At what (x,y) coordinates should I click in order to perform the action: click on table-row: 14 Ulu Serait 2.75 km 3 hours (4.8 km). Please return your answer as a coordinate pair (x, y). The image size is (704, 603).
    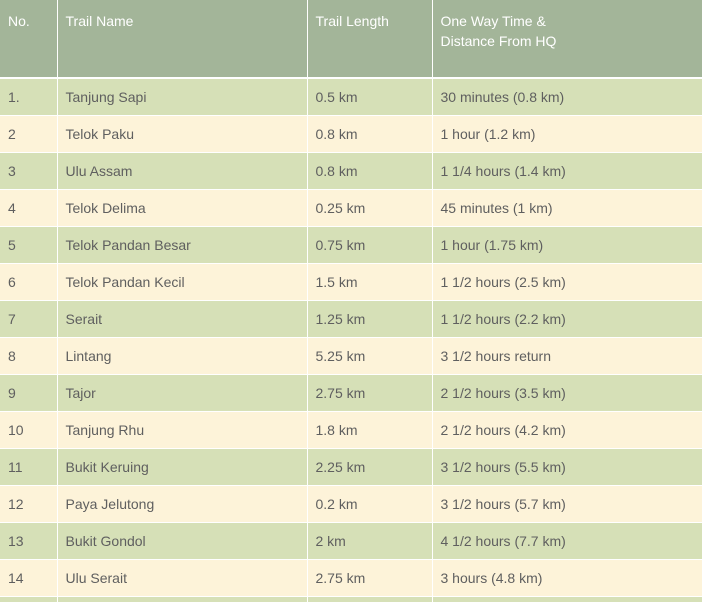
    Looking at the image, I should click on (351, 577).